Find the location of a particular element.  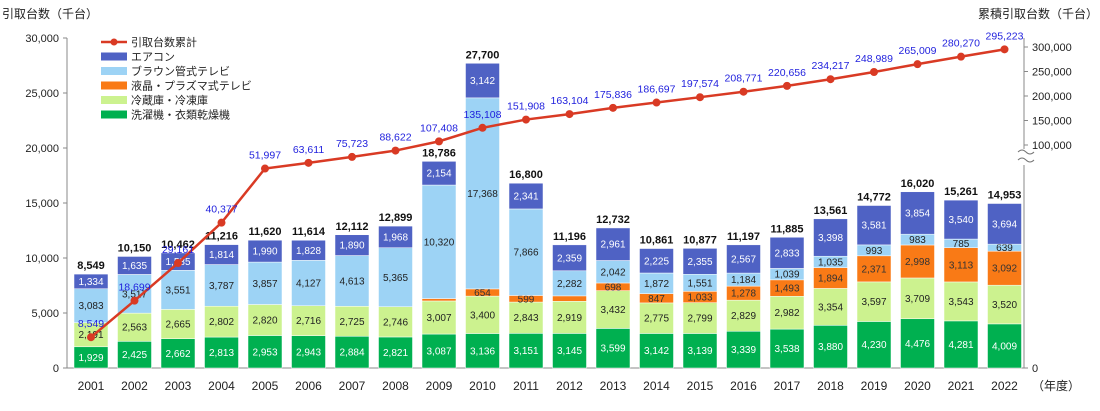

bar-segment-label: 3,857 is located at coordinates (264, 284).